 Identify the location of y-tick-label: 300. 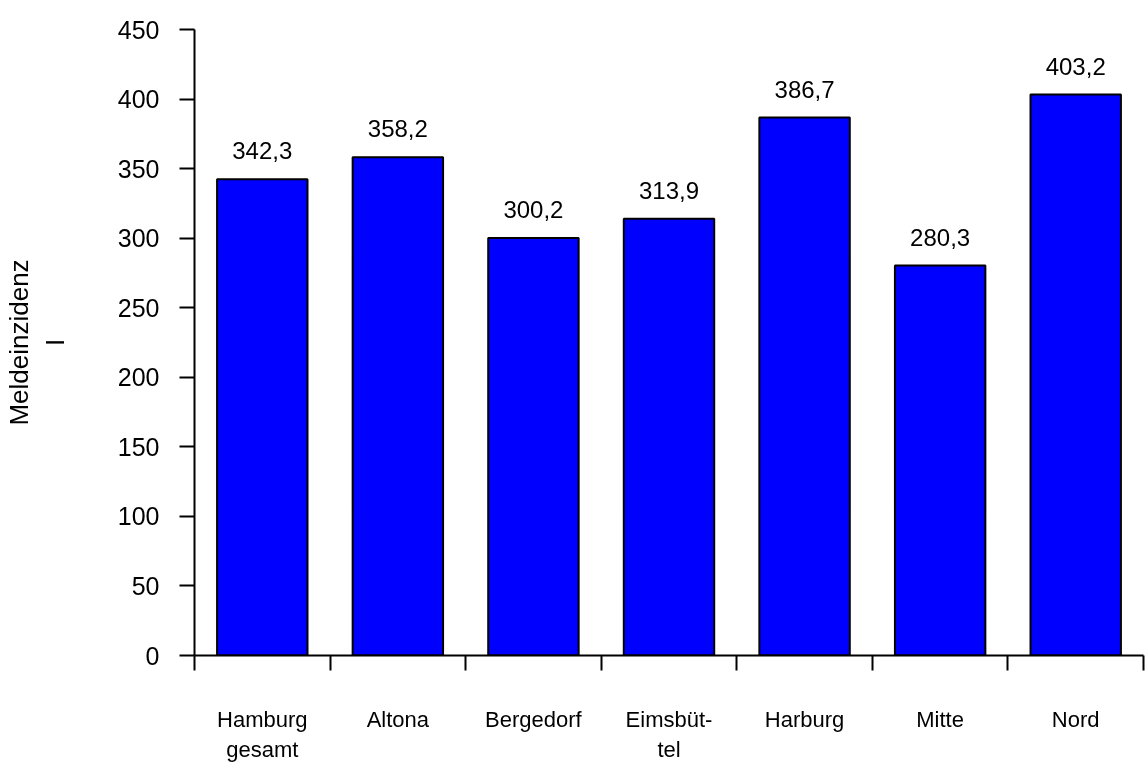
(138, 238).